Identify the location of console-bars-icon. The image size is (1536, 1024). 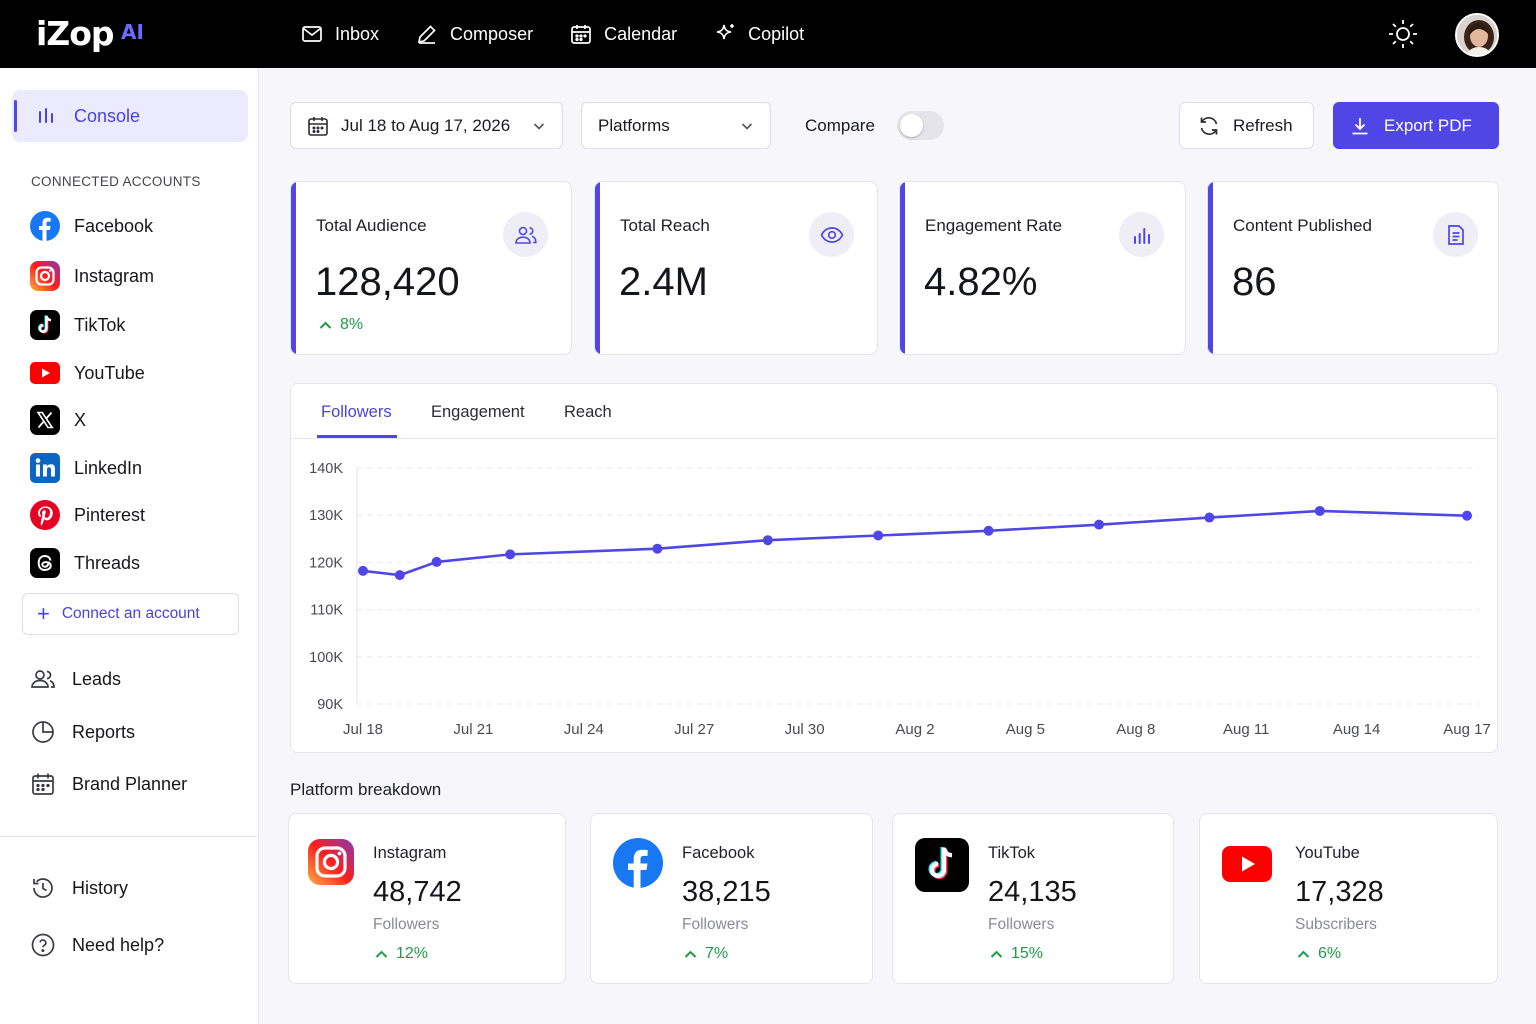
(46, 115).